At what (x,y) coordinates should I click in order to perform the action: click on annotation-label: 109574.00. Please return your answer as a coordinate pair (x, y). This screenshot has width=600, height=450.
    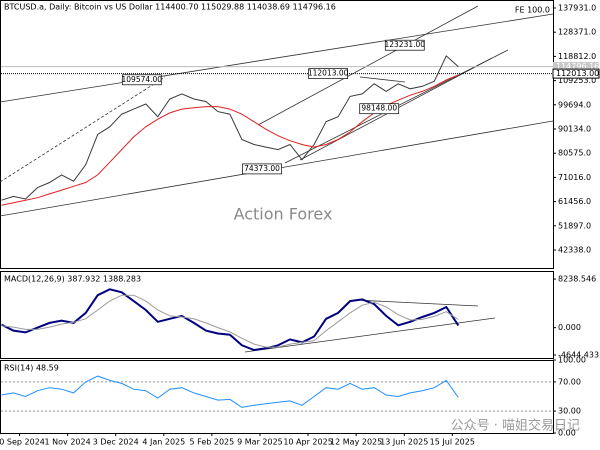
    Looking at the image, I should click on (142, 79).